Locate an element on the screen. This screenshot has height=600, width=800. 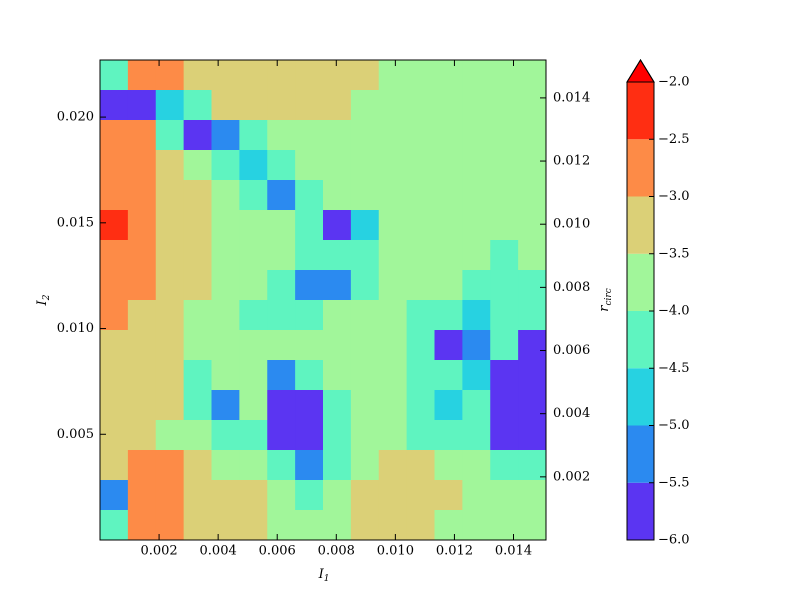
y-tick-label: 0.005 is located at coordinates (75, 434).